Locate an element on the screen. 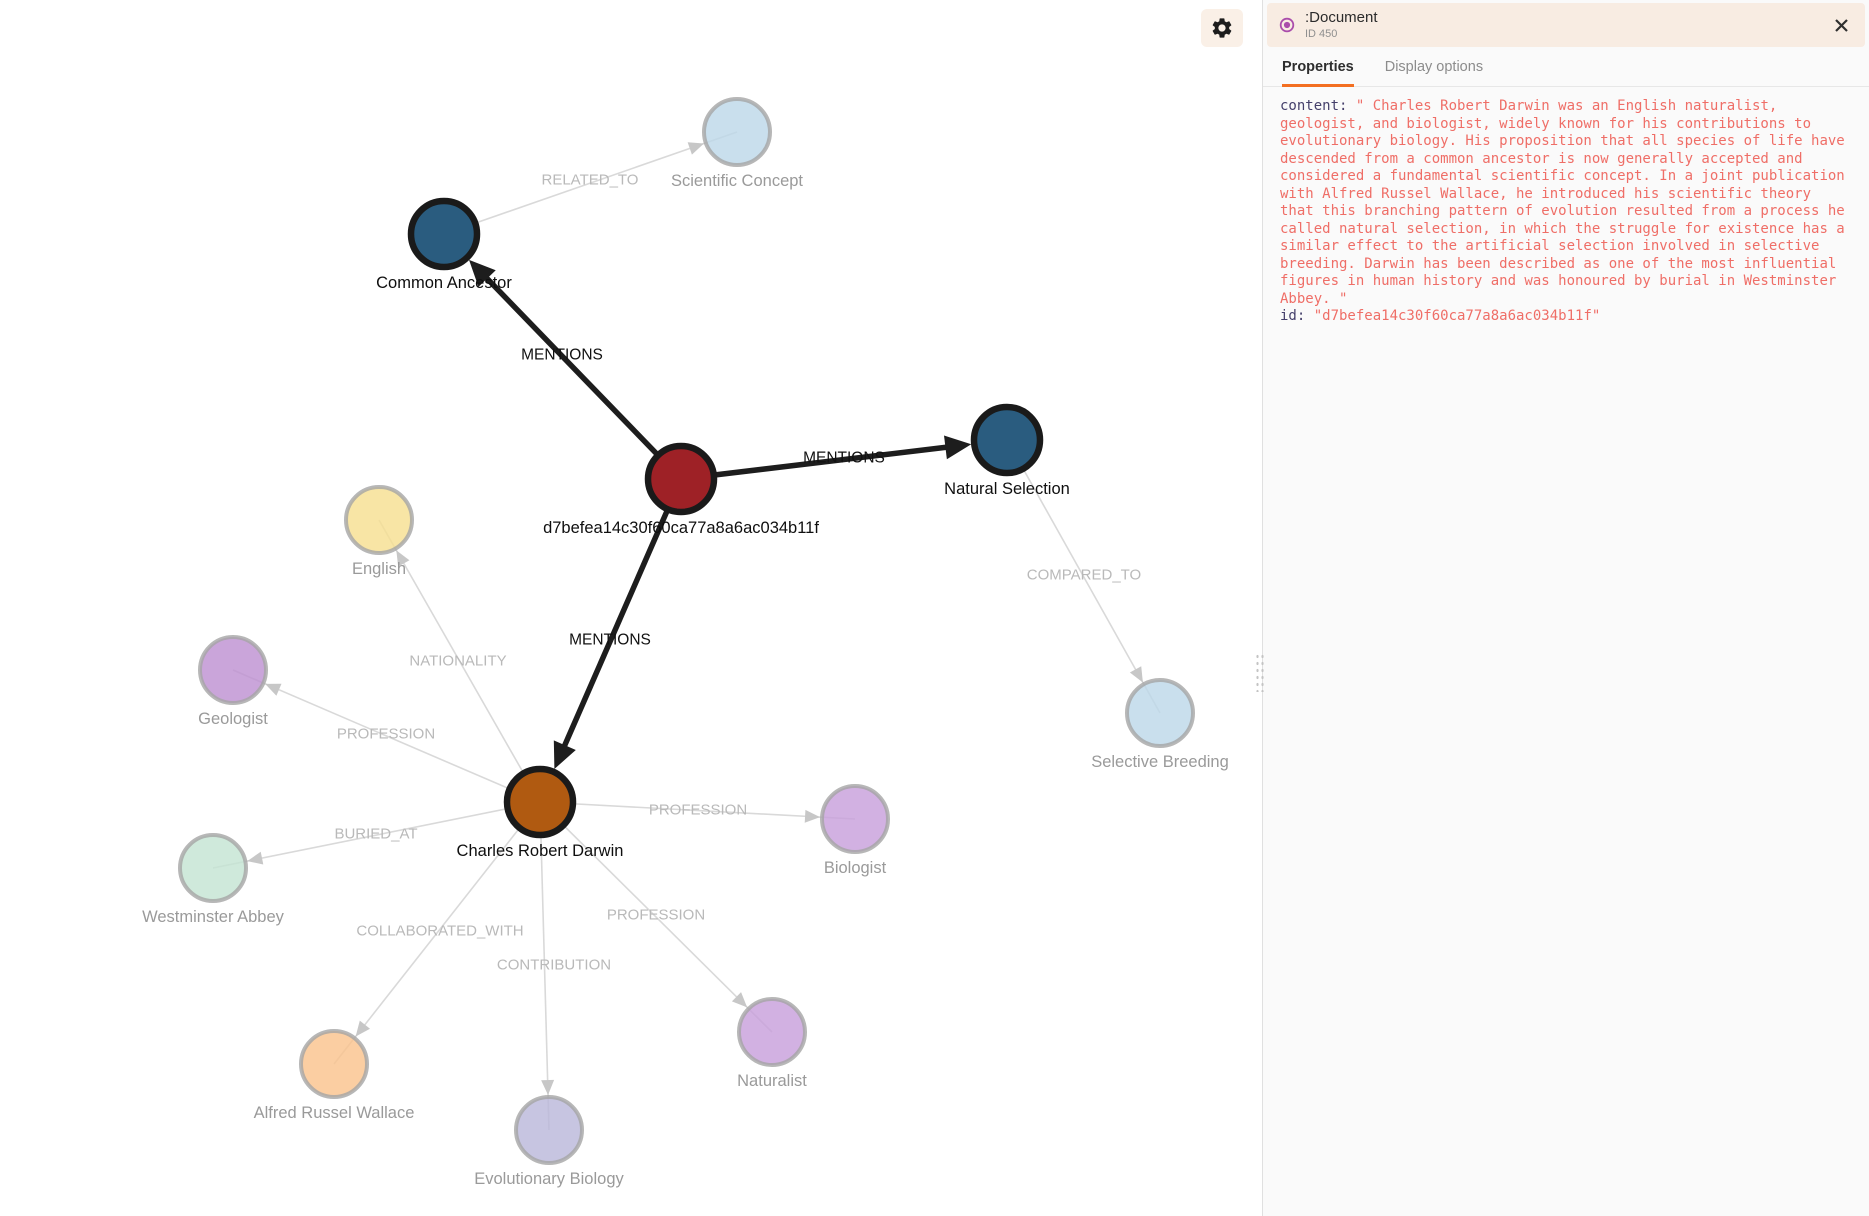 Image resolution: width=1869 pixels, height=1216 pixels. edge-label: NATIONALITY is located at coordinates (457, 661).